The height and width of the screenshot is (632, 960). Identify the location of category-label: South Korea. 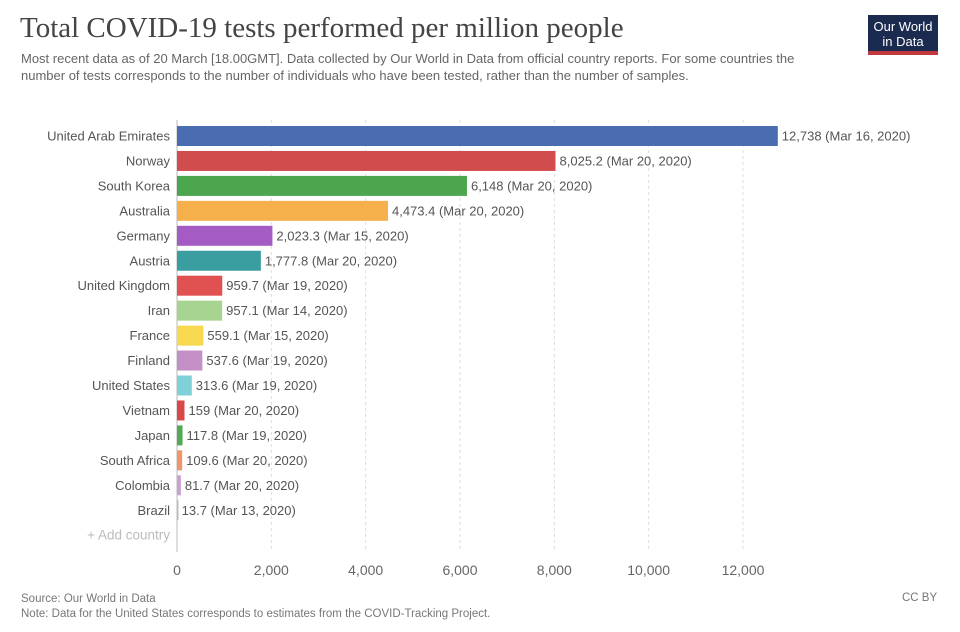
(134, 185).